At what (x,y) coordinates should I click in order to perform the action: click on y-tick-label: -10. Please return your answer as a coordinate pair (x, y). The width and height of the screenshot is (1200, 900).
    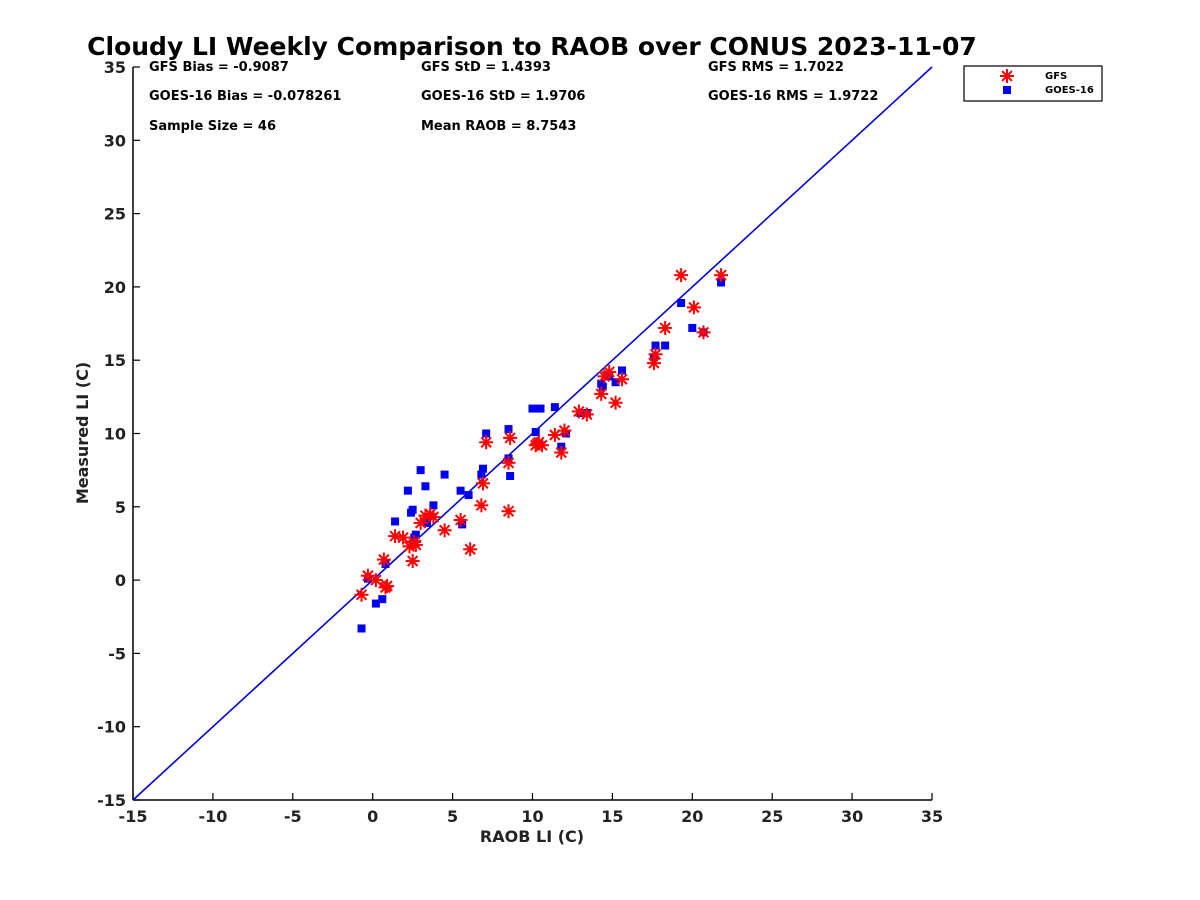
    Looking at the image, I should click on (111, 727).